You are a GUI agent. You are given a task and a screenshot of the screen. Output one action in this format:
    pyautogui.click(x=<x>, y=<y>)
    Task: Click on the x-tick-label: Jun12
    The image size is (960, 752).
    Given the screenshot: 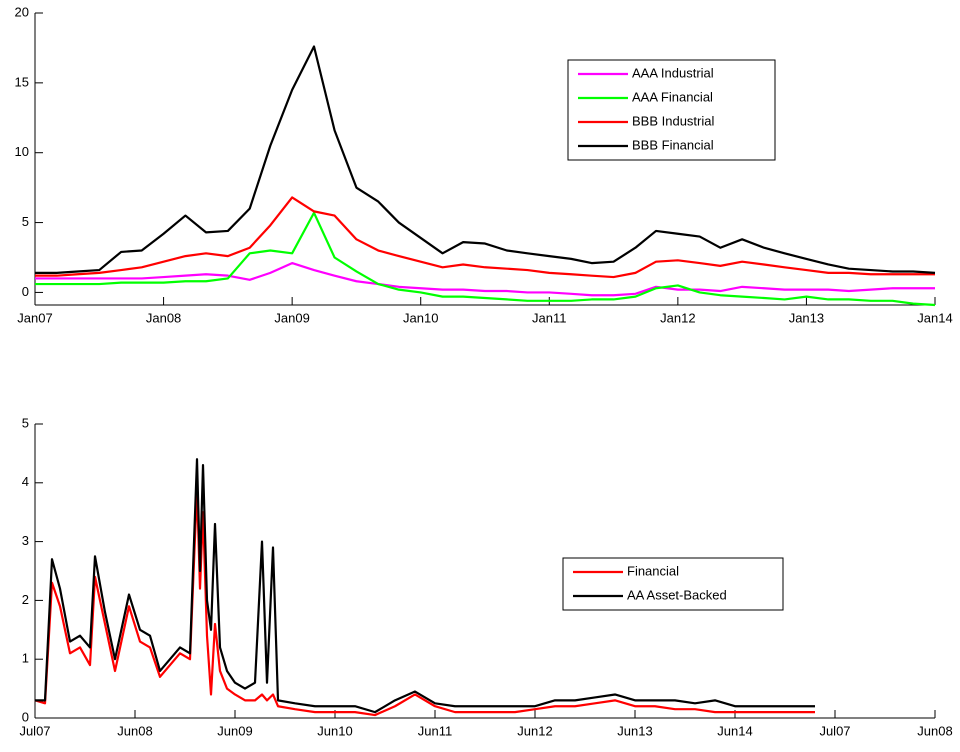 What is the action you would take?
    pyautogui.click(x=534, y=730)
    